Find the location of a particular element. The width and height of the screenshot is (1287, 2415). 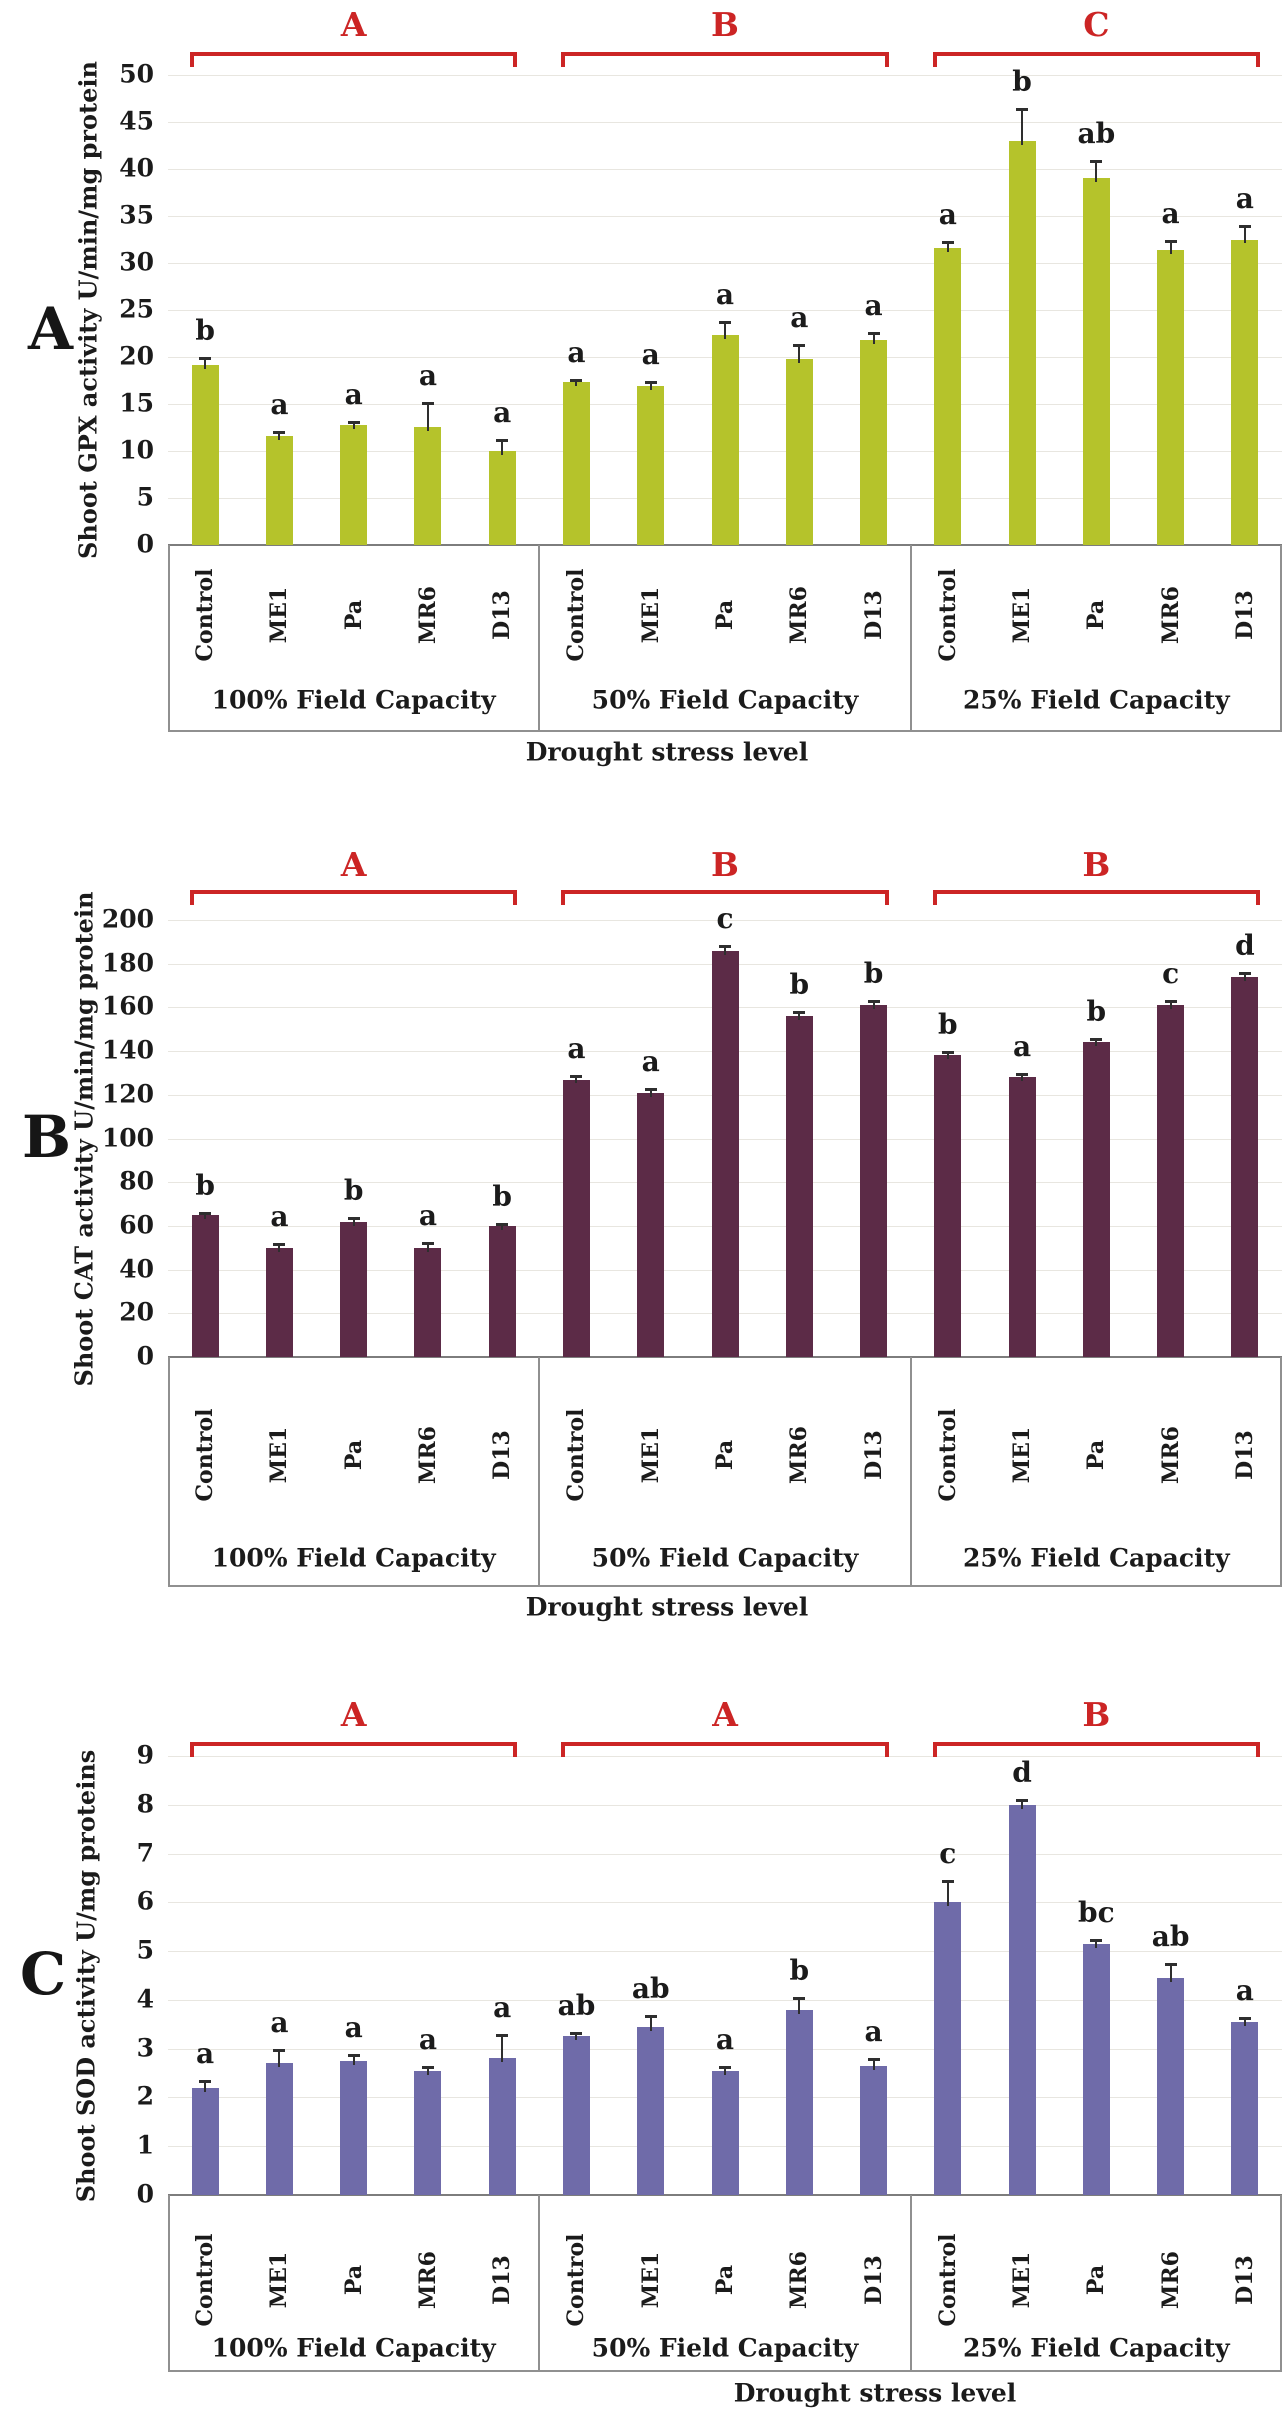

y-tick-label: 35 is located at coordinates (136, 215).